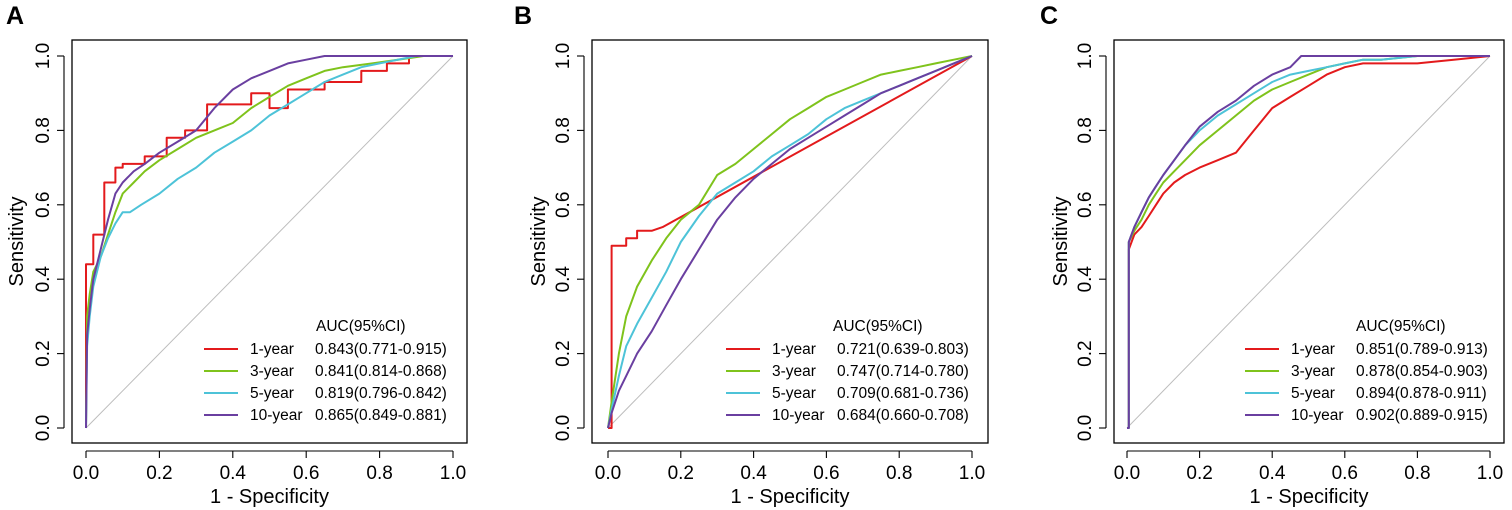 This screenshot has height=510, width=1512. I want to click on legend-auc-value: 0.709(0.681-0.736), so click(903, 393).